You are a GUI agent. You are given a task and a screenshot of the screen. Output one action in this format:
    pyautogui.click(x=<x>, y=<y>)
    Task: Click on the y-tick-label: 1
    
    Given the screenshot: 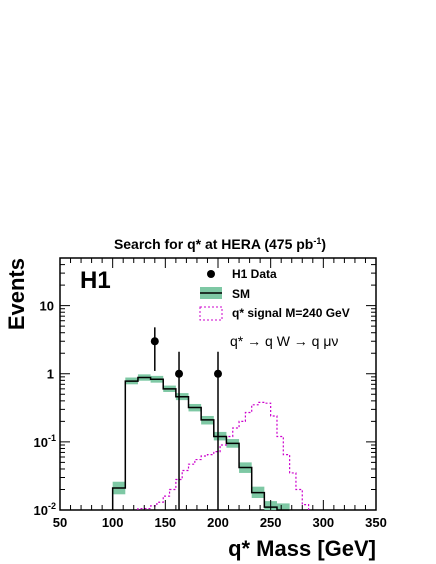 What is the action you would take?
    pyautogui.click(x=50, y=374)
    